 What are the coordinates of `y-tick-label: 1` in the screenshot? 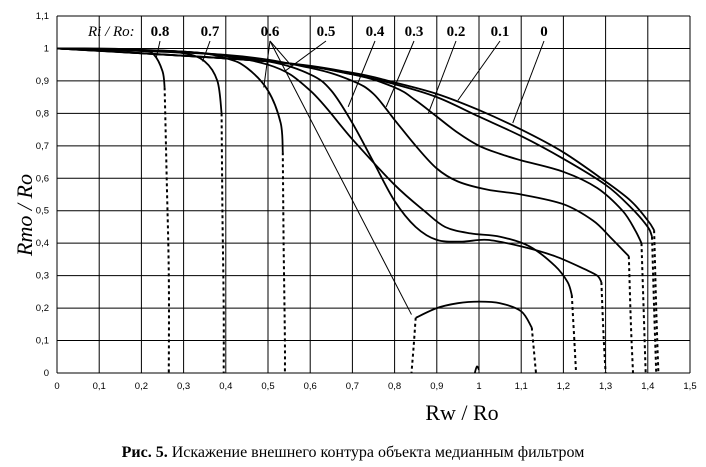 It's located at (46, 48).